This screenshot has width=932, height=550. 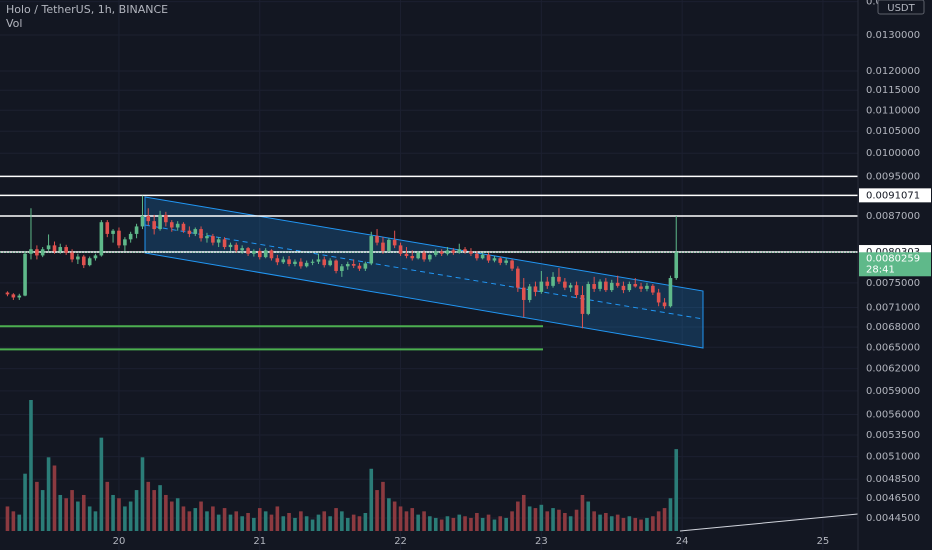 What do you see at coordinates (893, 283) in the screenshot?
I see `y-tick-label: 0.0075000` at bounding box center [893, 283].